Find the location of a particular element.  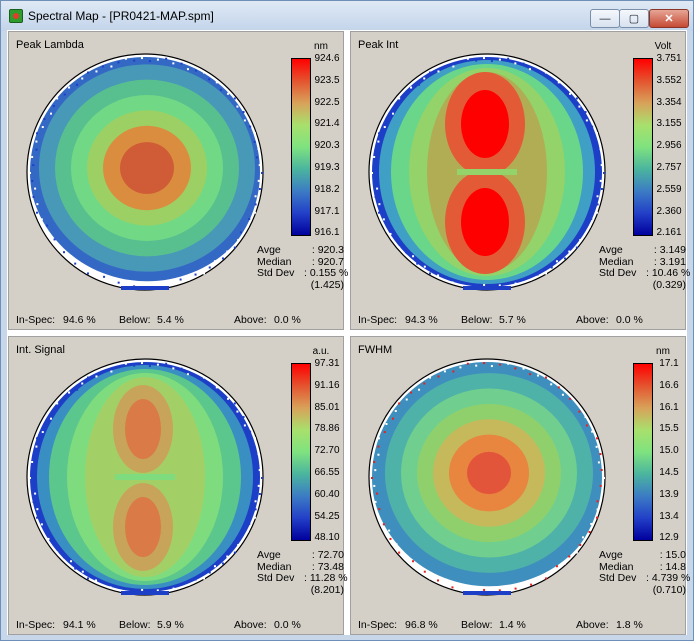

below-value: 5.7 % is located at coordinates (512, 320).